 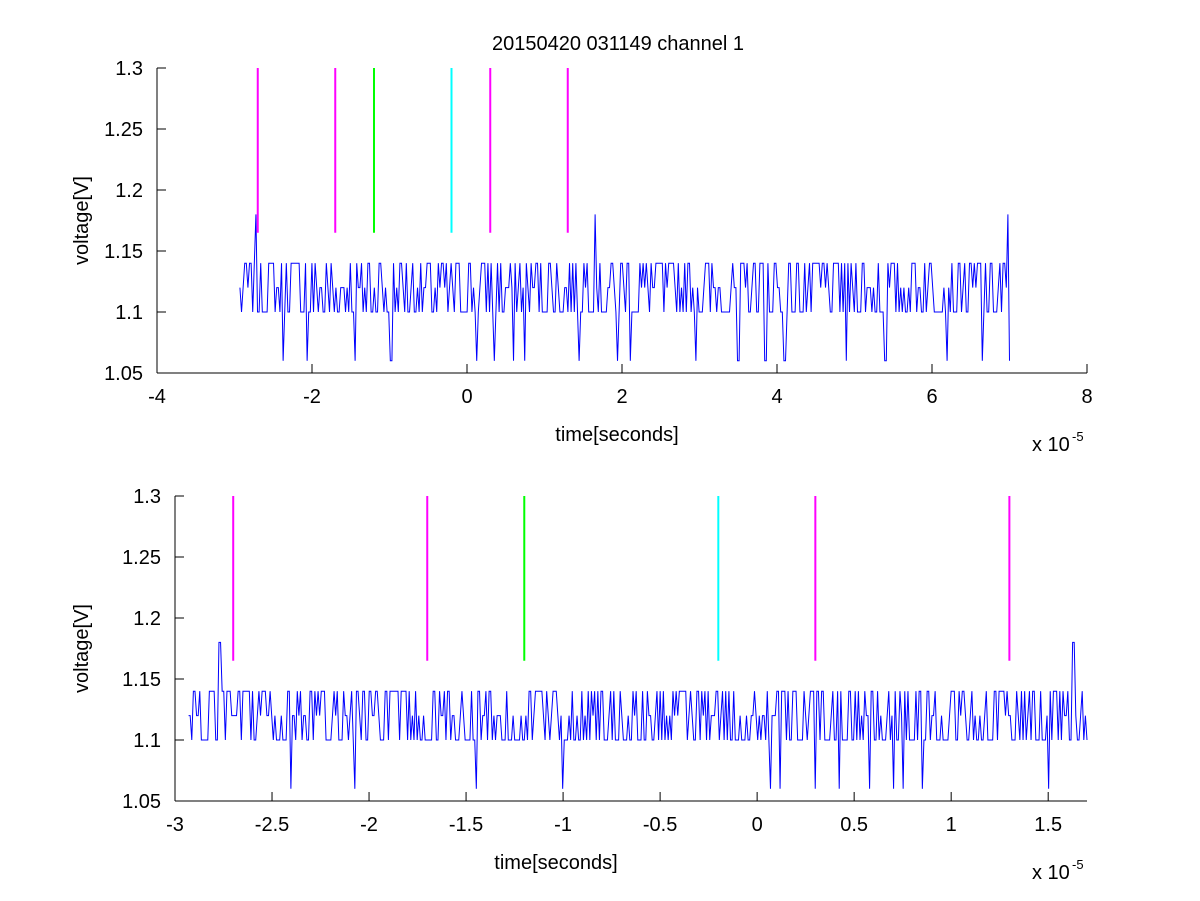 I want to click on x-tick-label: 1, so click(x=951, y=825).